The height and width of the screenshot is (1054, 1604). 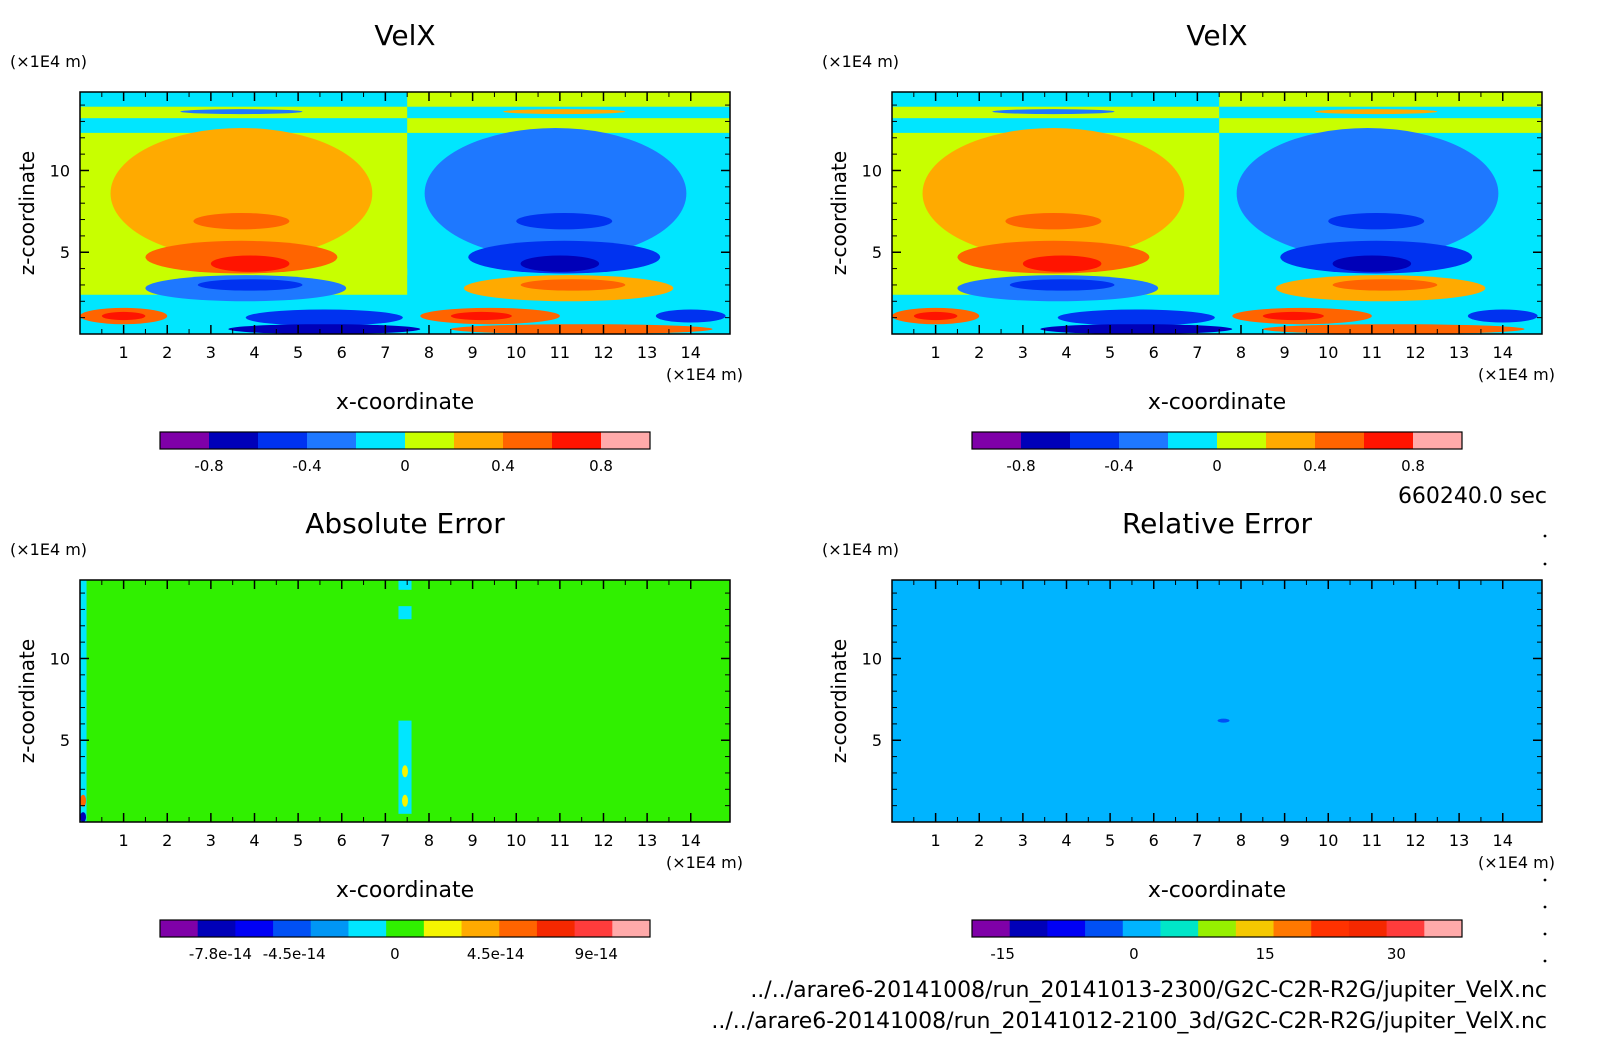 What do you see at coordinates (601, 466) in the screenshot?
I see `colorbar-tick-label: 0.8` at bounding box center [601, 466].